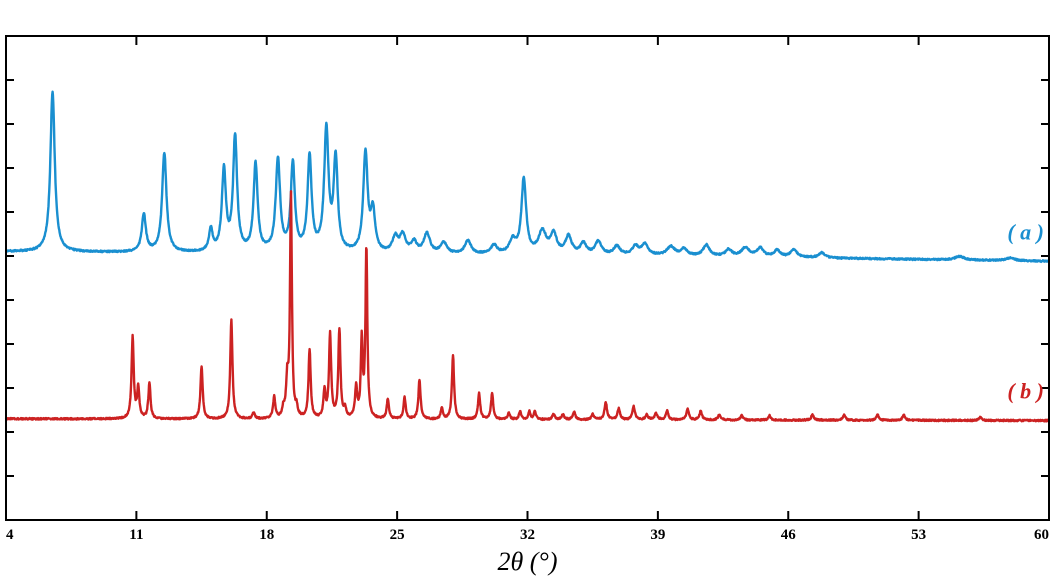 Image resolution: width=1064 pixels, height=577 pixels. What do you see at coordinates (657, 535) in the screenshot?
I see `x-tick-label: 39` at bounding box center [657, 535].